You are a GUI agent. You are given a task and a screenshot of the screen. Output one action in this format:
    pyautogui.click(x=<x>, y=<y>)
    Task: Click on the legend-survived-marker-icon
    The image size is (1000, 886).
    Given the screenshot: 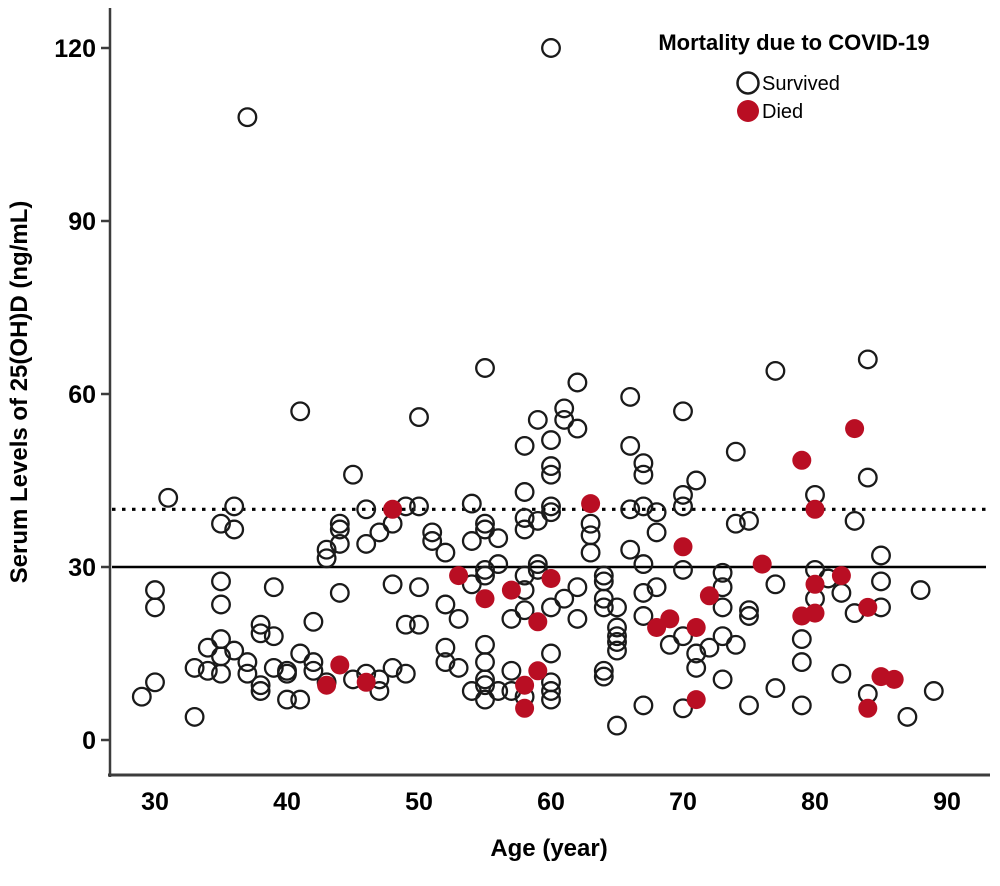 What is the action you would take?
    pyautogui.click(x=748, y=83)
    